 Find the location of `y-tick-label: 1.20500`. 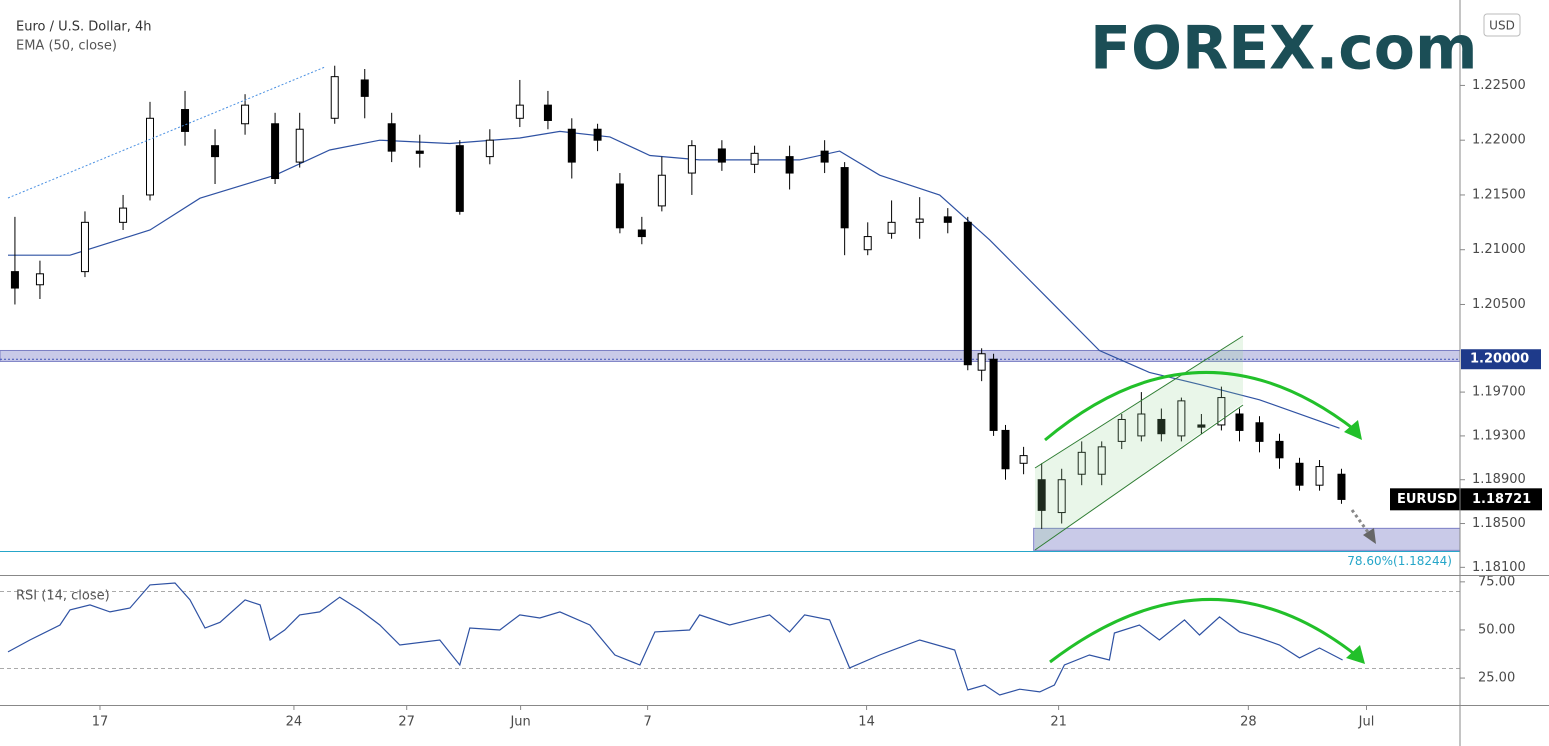

y-tick-label: 1.20500 is located at coordinates (1499, 304).